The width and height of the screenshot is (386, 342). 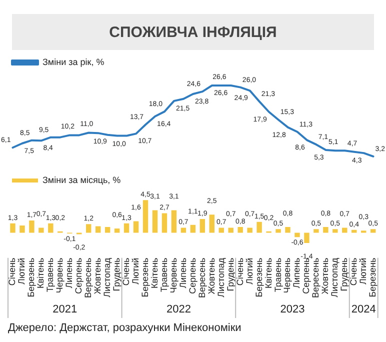 I want to click on chart-title: СПОЖИВЧА ІНФЛЯЦІЯ, so click(x=193, y=32).